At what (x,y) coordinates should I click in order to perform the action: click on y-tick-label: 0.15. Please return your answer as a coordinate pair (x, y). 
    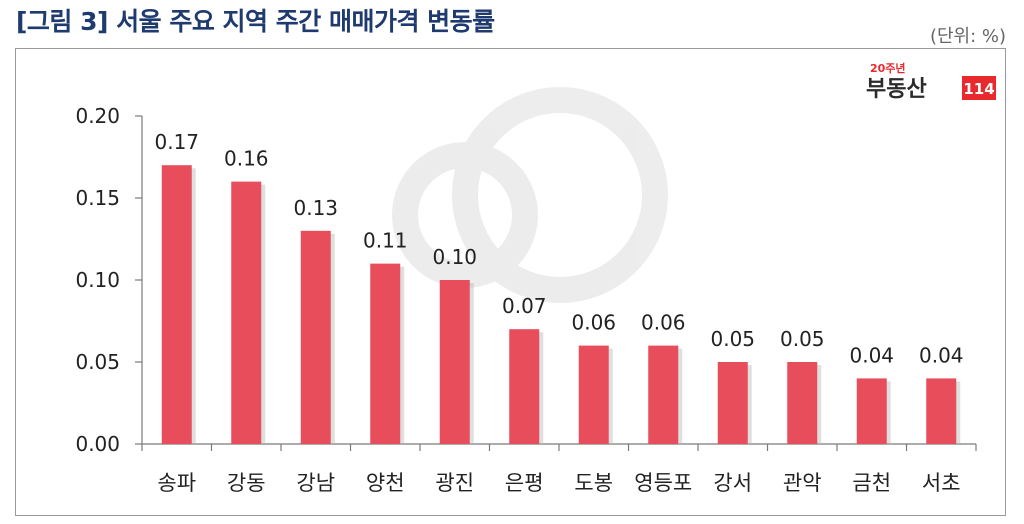
    Looking at the image, I should click on (97, 198).